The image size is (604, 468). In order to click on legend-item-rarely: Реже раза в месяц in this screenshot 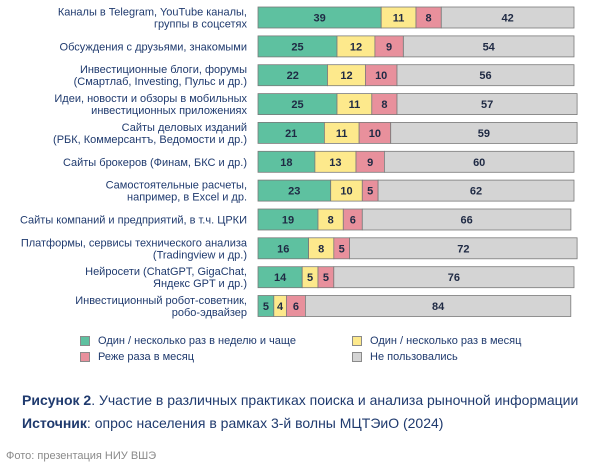, I will do `click(137, 357)`.